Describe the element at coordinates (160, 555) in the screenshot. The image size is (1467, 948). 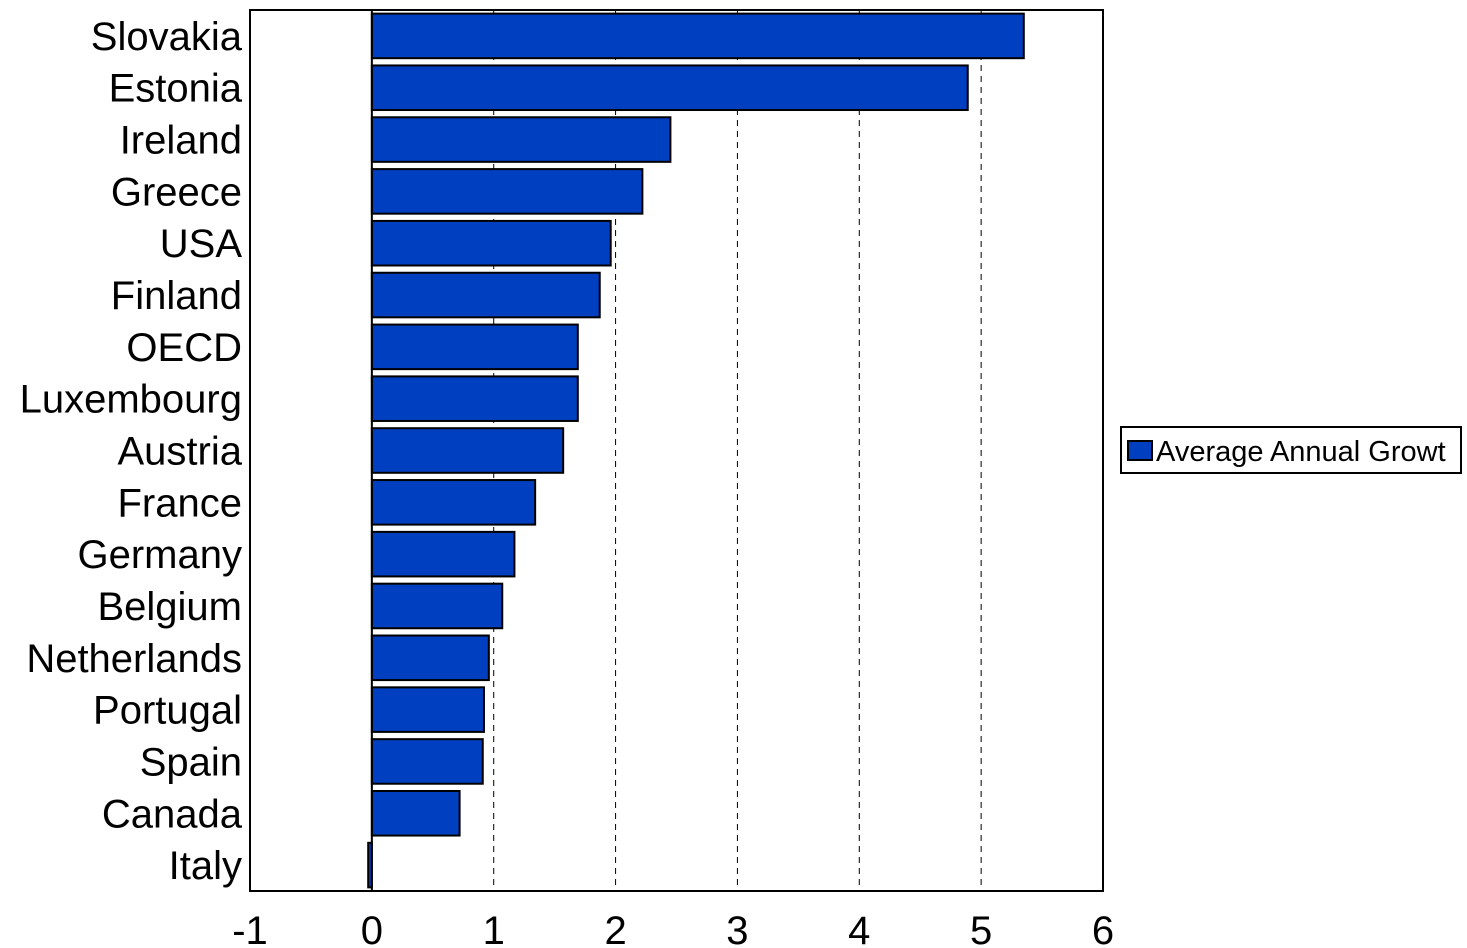
I see `category-label: Germany` at that location.